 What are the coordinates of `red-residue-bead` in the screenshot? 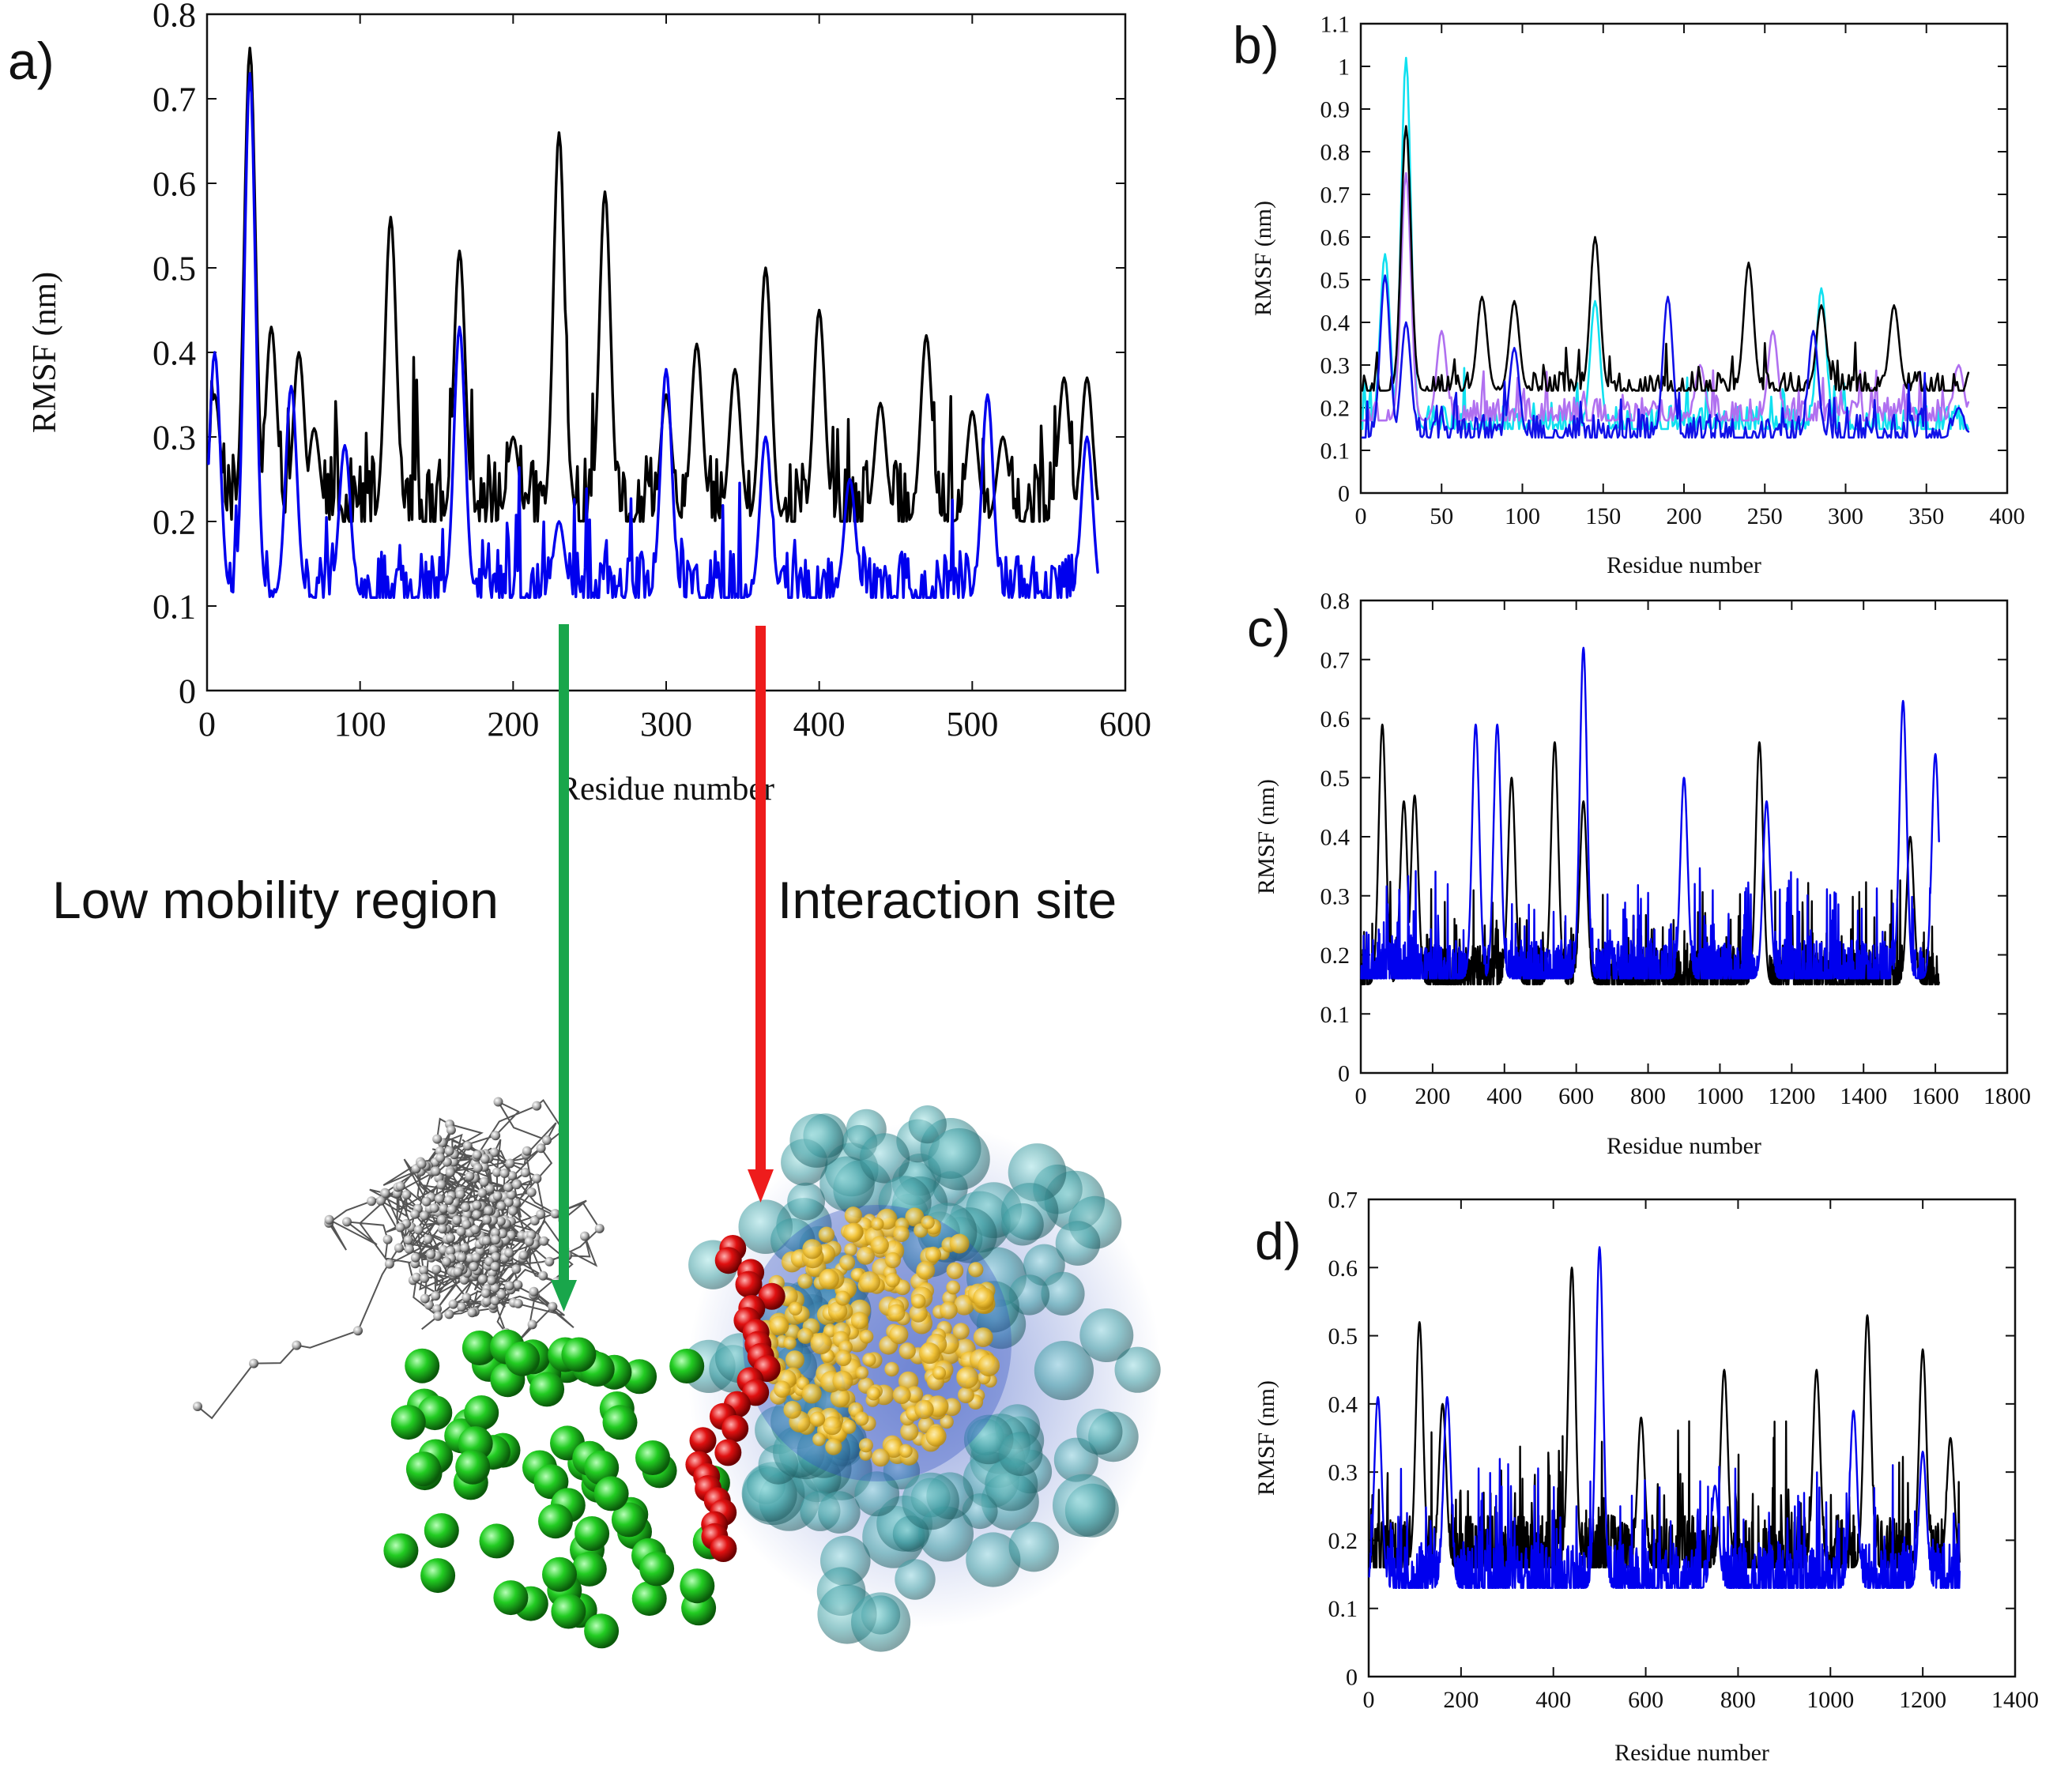 It's located at (728, 1453).